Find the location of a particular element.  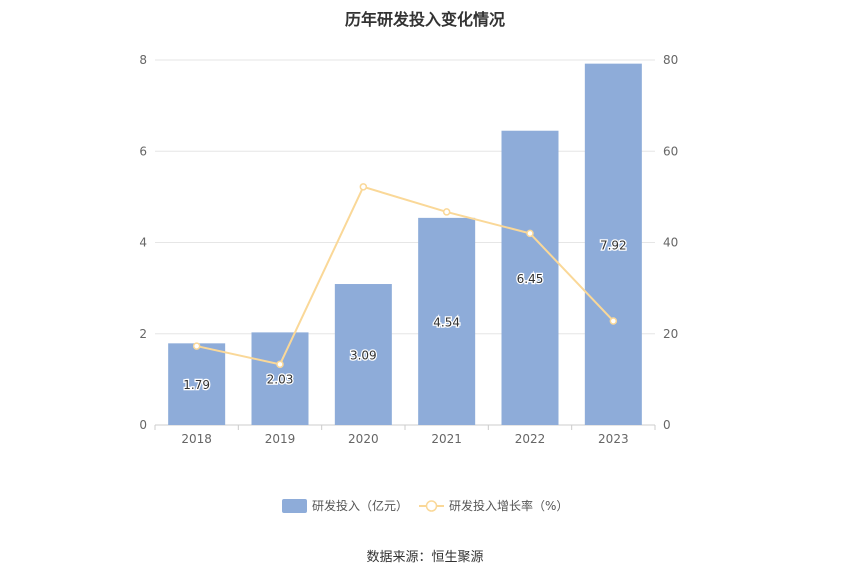

x-tick-label: 2022 is located at coordinates (530, 439).